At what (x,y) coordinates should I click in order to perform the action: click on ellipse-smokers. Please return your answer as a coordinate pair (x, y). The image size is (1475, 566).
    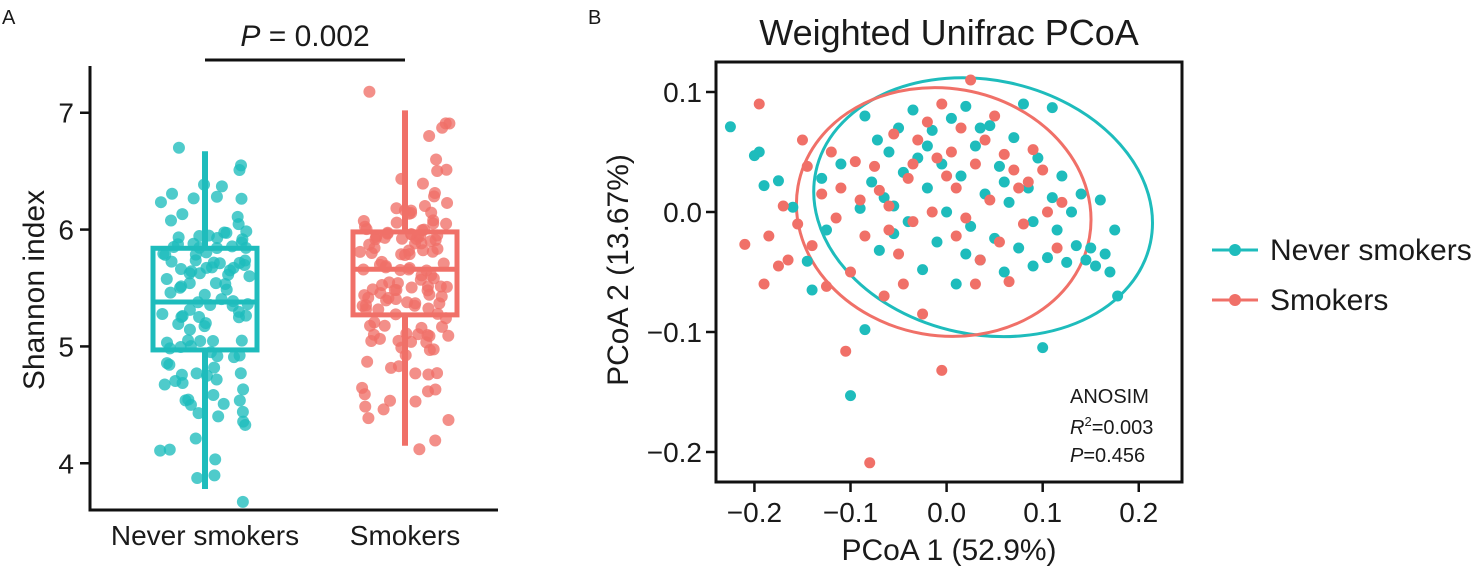
    Looking at the image, I should click on (943, 212).